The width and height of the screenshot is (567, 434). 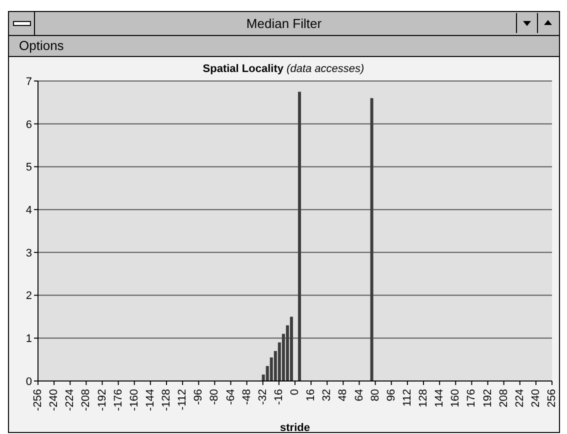 What do you see at coordinates (359, 395) in the screenshot?
I see `x-tick-label: 64` at bounding box center [359, 395].